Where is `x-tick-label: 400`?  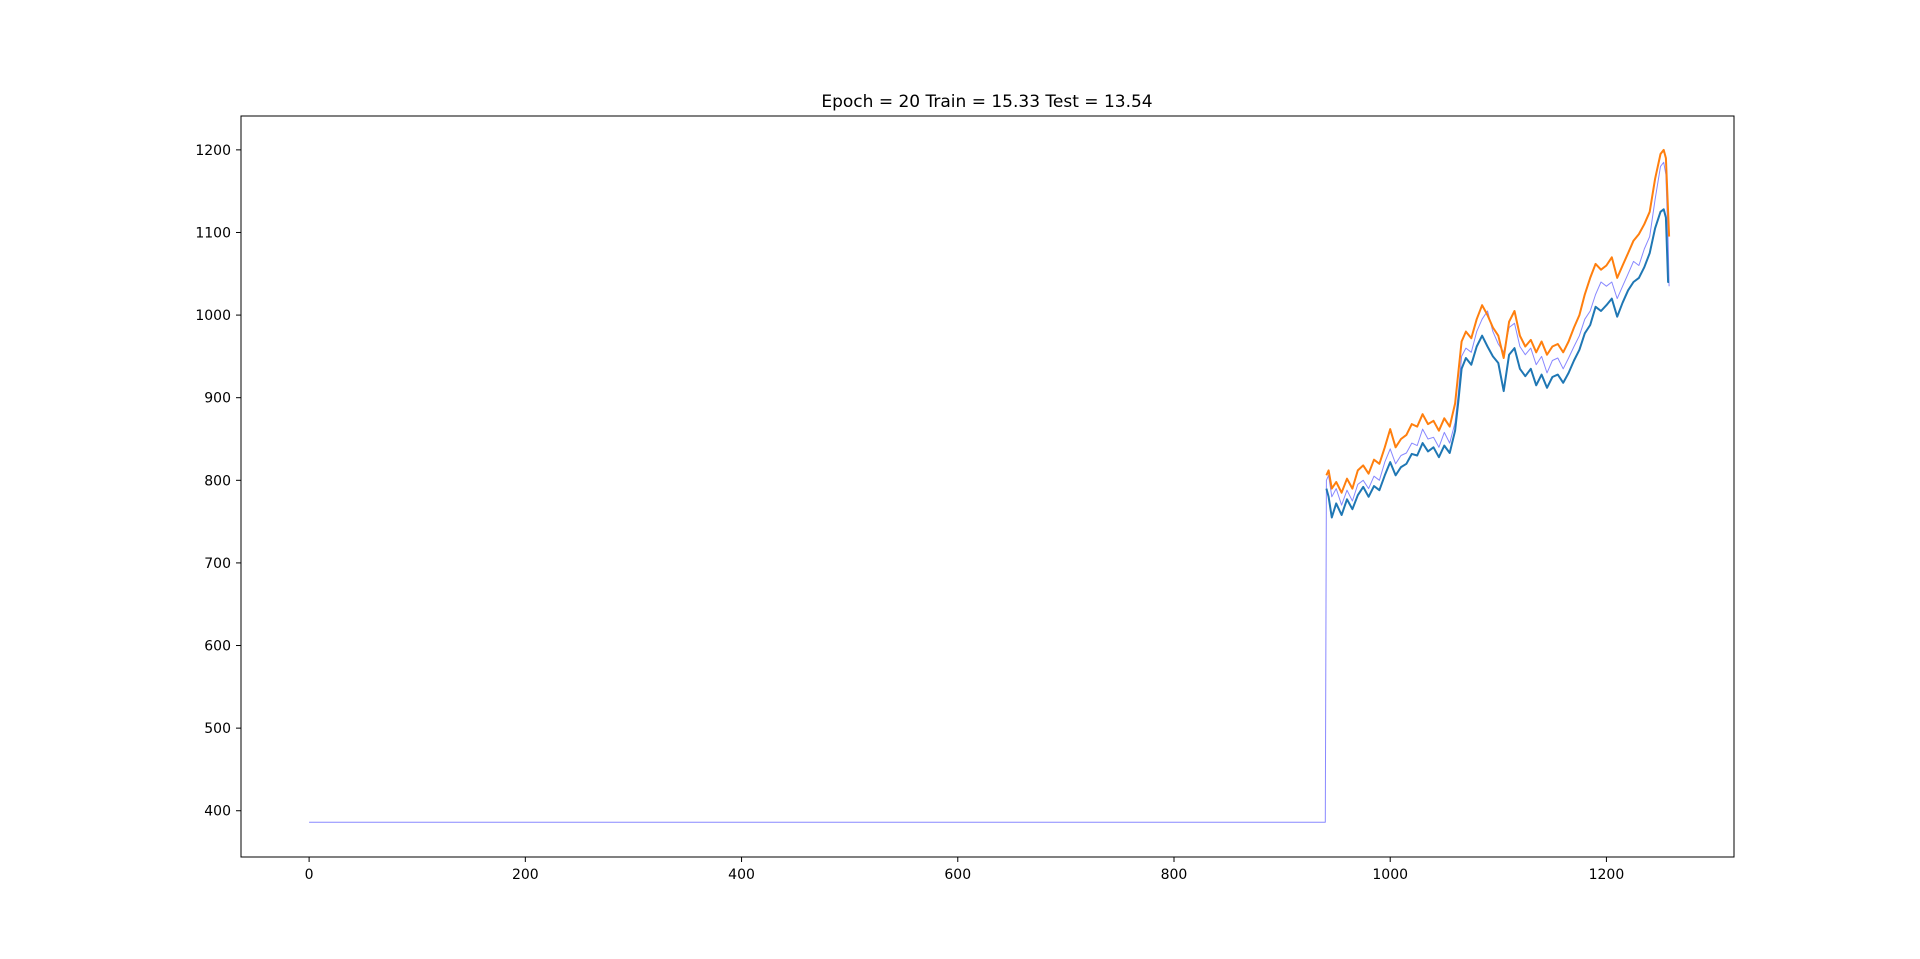
x-tick-label: 400 is located at coordinates (741, 875).